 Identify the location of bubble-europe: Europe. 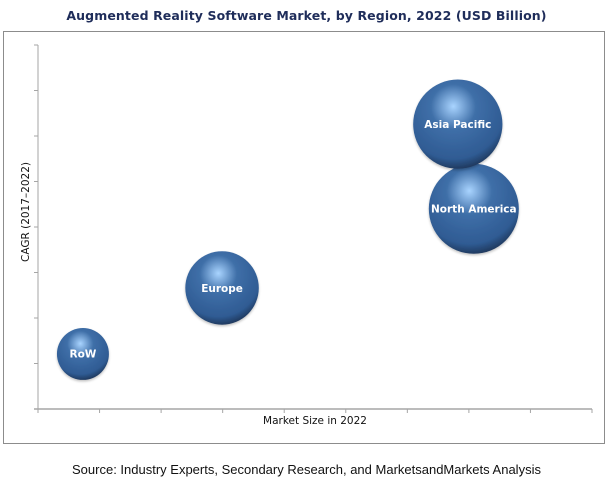
(222, 288).